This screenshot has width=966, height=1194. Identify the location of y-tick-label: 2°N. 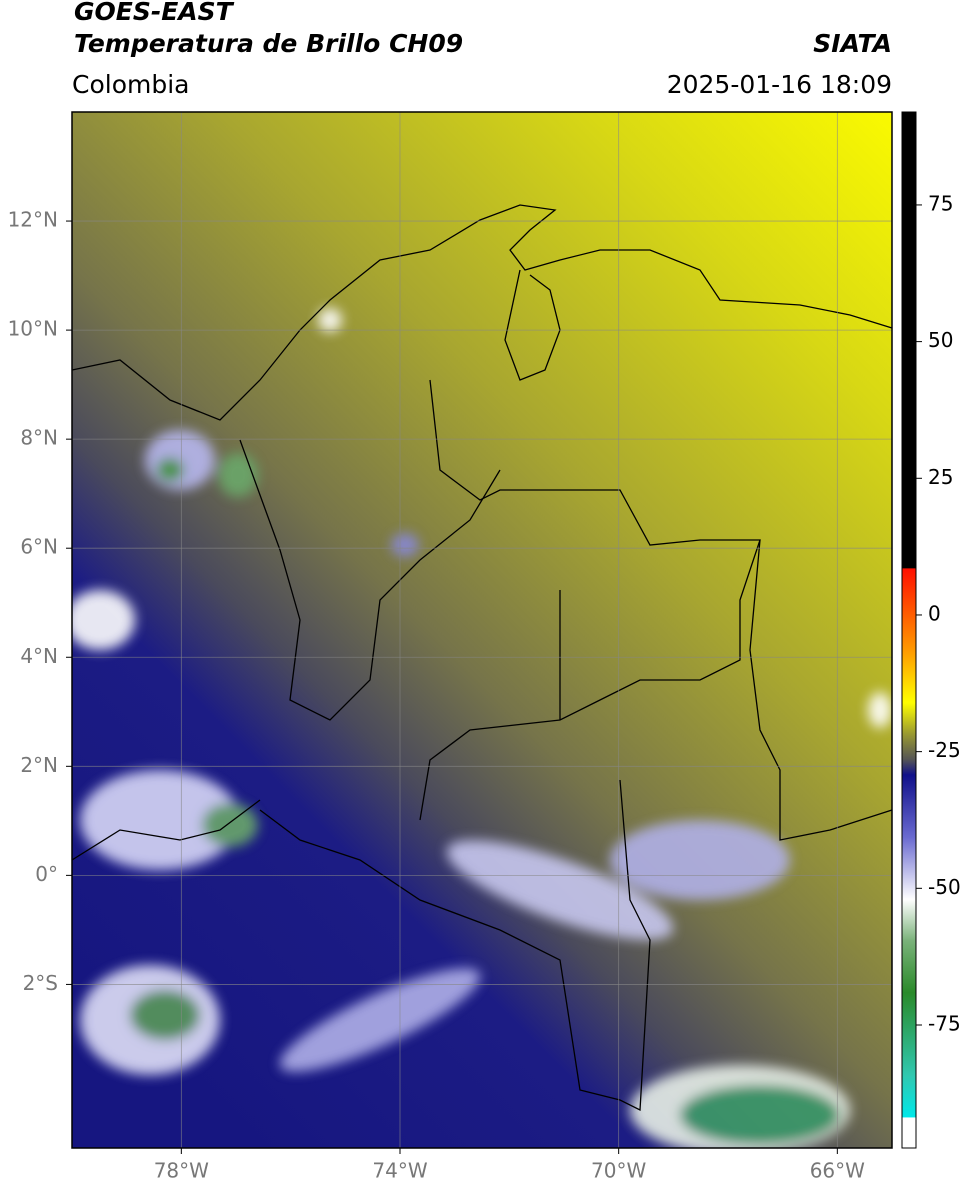
(39, 765).